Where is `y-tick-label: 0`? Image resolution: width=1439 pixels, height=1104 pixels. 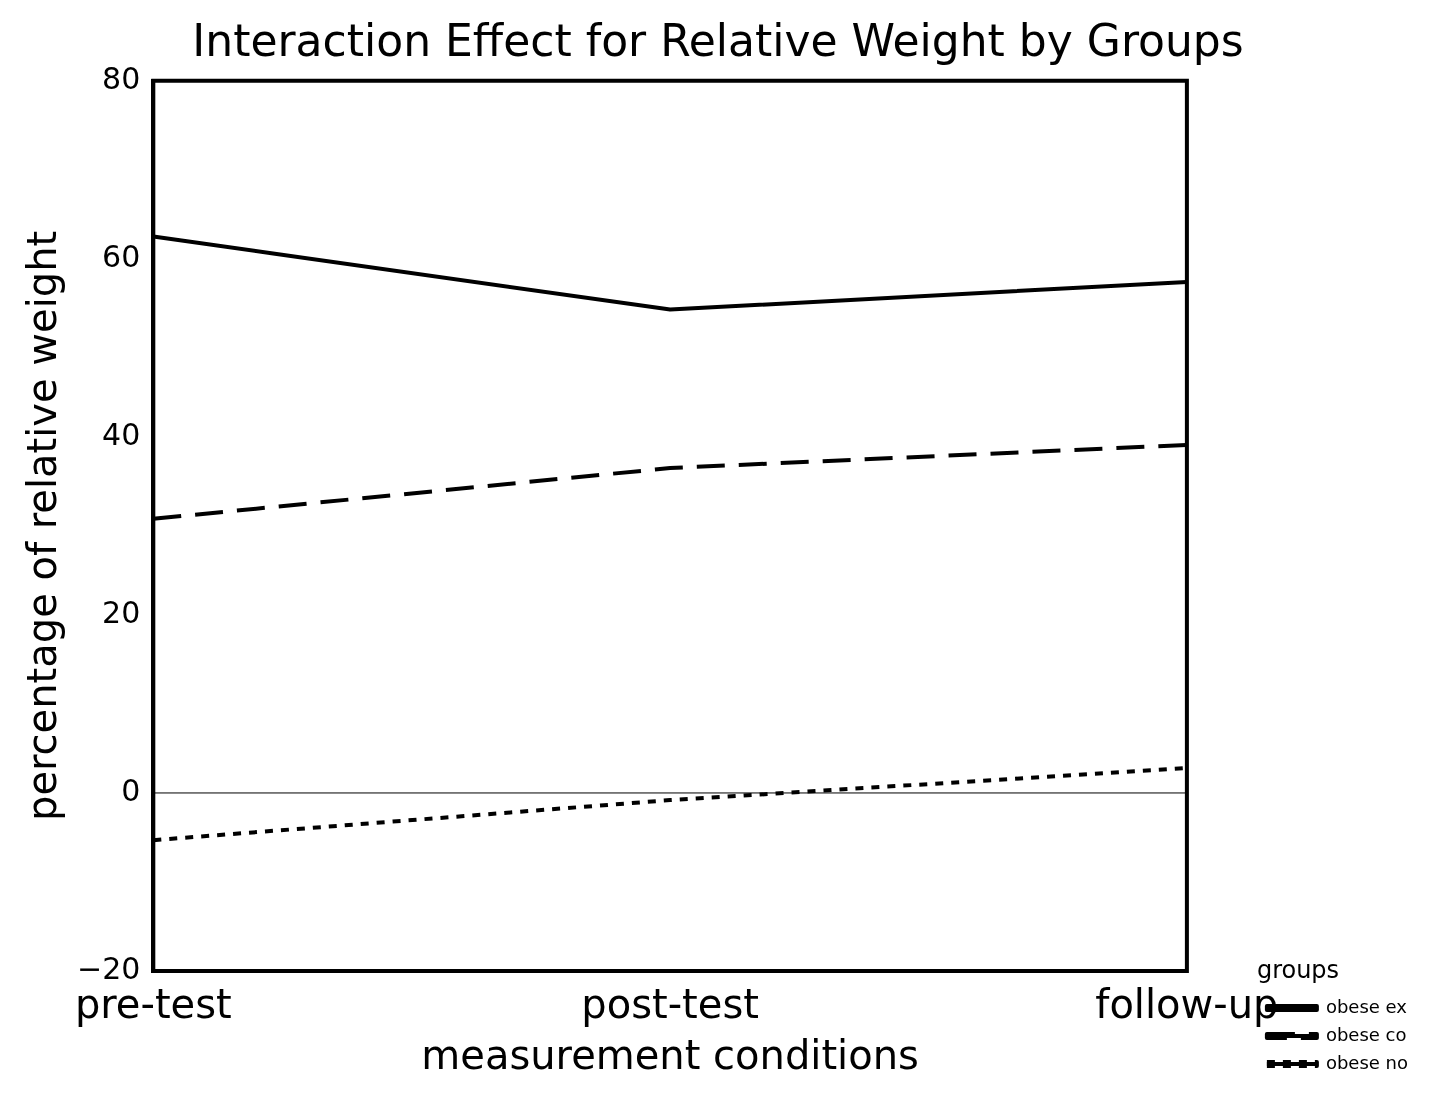 y-tick-label: 0 is located at coordinates (131, 790).